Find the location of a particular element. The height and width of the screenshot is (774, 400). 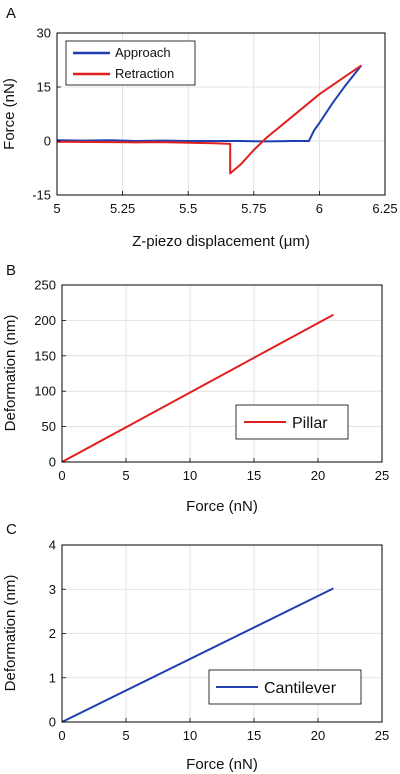

x-ticks-a: 5 5.25 5.5 5.75 6 6.25 is located at coordinates (225, 203).